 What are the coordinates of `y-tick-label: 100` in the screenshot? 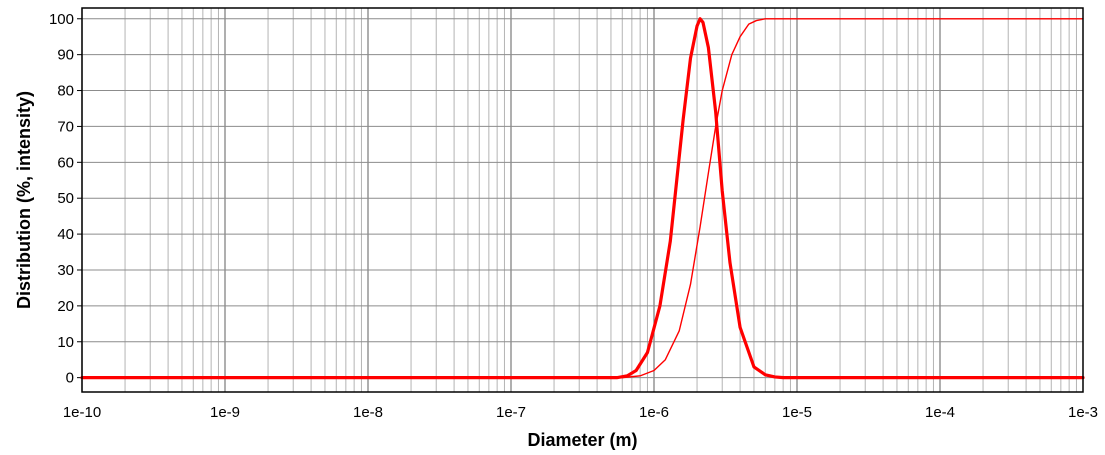 It's located at (61, 19).